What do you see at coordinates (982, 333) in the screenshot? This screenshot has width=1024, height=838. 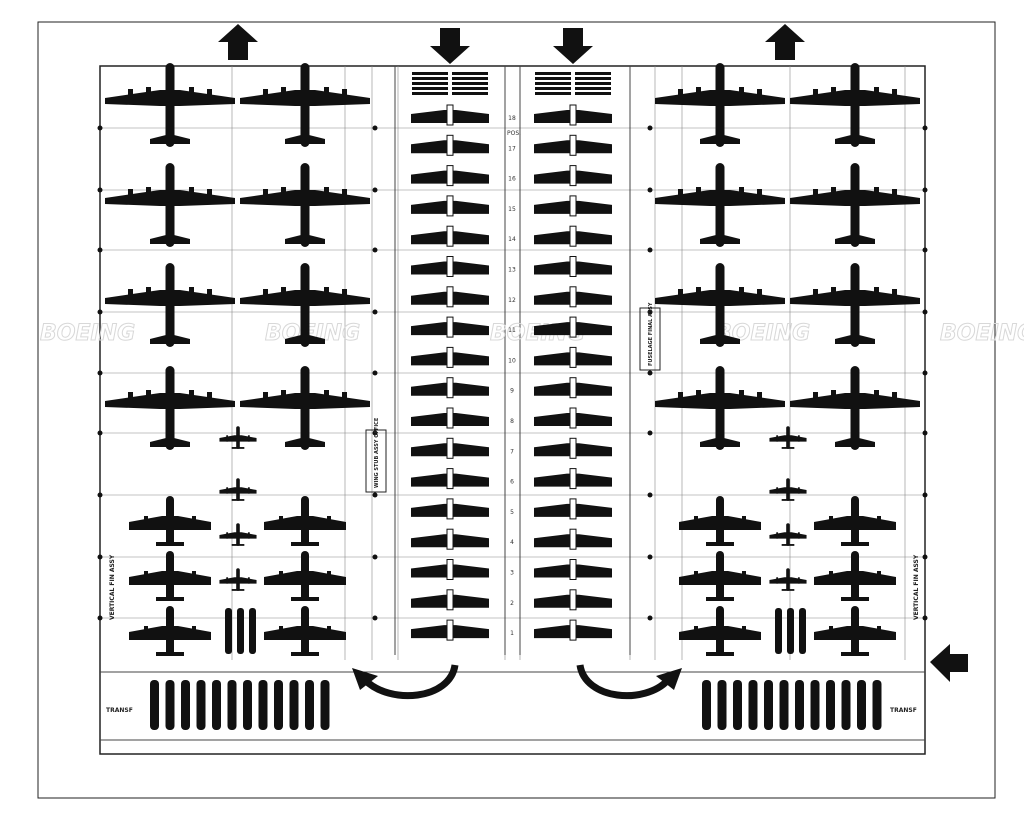 I see `svg-text: BOEING` at bounding box center [982, 333].